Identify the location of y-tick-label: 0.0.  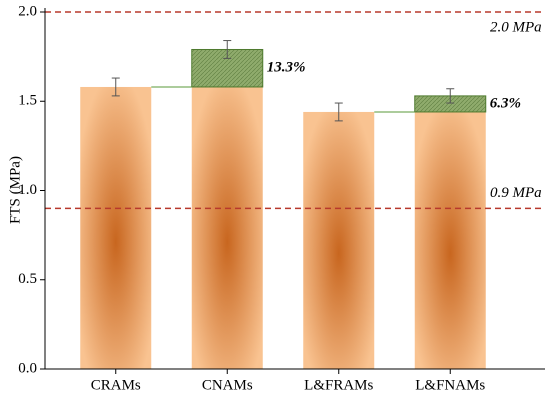
(27, 368).